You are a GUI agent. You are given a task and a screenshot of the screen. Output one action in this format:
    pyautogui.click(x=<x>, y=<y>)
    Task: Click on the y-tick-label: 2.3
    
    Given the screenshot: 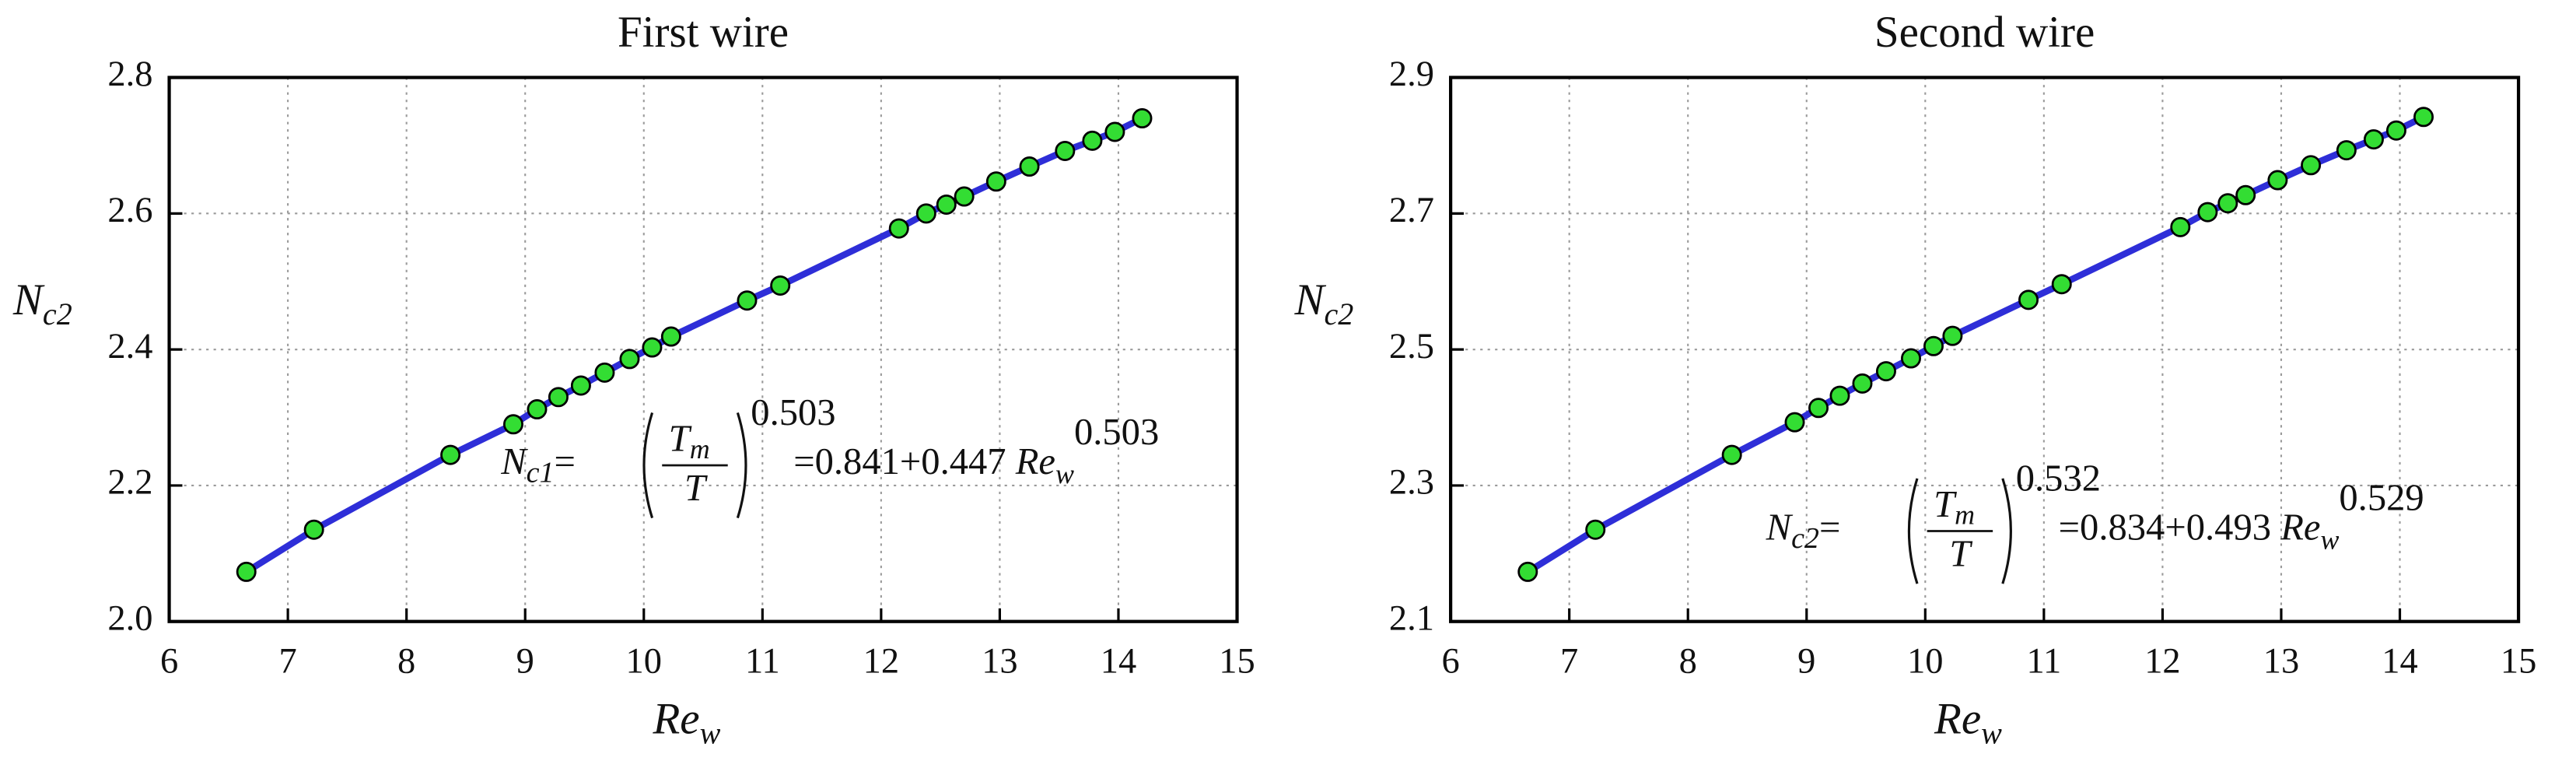 What is the action you would take?
    pyautogui.click(x=1412, y=483)
    